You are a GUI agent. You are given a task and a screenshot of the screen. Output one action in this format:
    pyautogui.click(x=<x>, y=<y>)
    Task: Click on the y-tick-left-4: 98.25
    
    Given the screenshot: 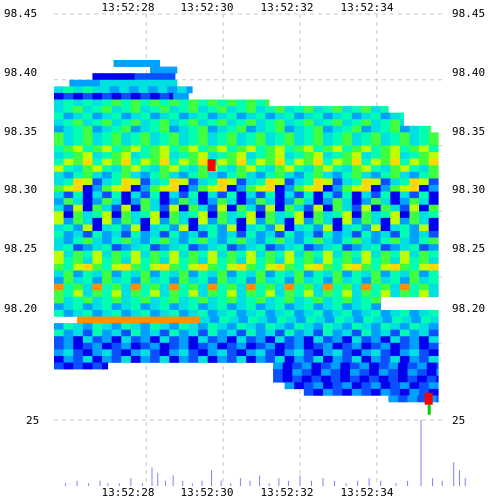 What is the action you would take?
    pyautogui.click(x=20, y=248)
    